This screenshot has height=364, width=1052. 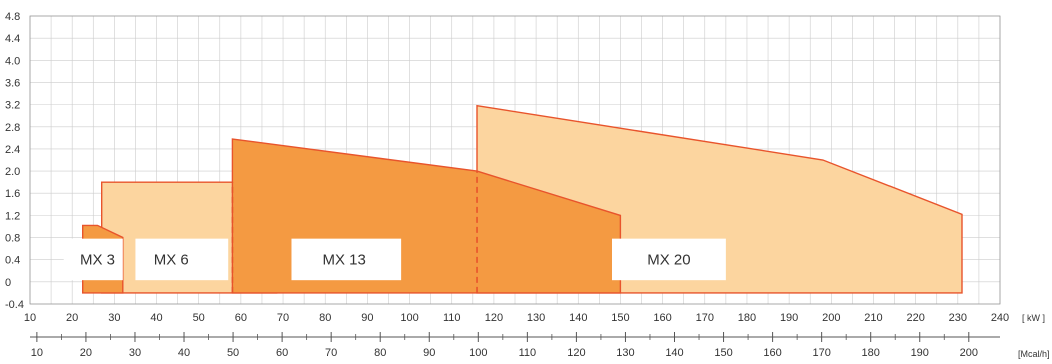 I want to click on y-tick-label: 3.6, so click(x=12, y=83).